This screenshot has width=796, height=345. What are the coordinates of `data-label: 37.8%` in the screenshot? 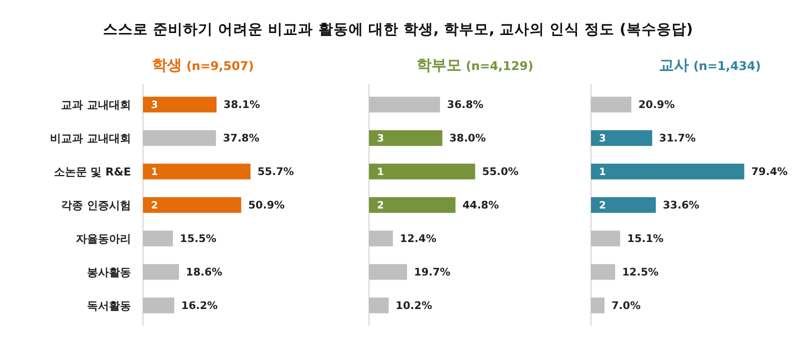 It's located at (241, 138).